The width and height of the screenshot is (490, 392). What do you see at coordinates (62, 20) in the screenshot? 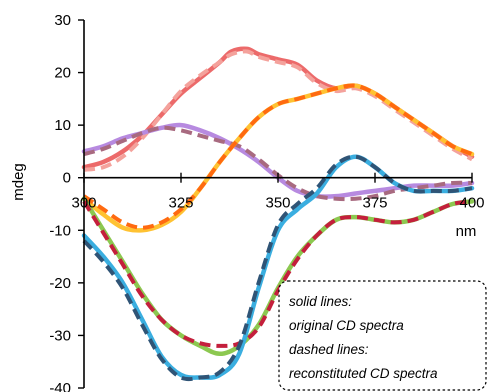
I see `y-tick-label: 30` at bounding box center [62, 20].